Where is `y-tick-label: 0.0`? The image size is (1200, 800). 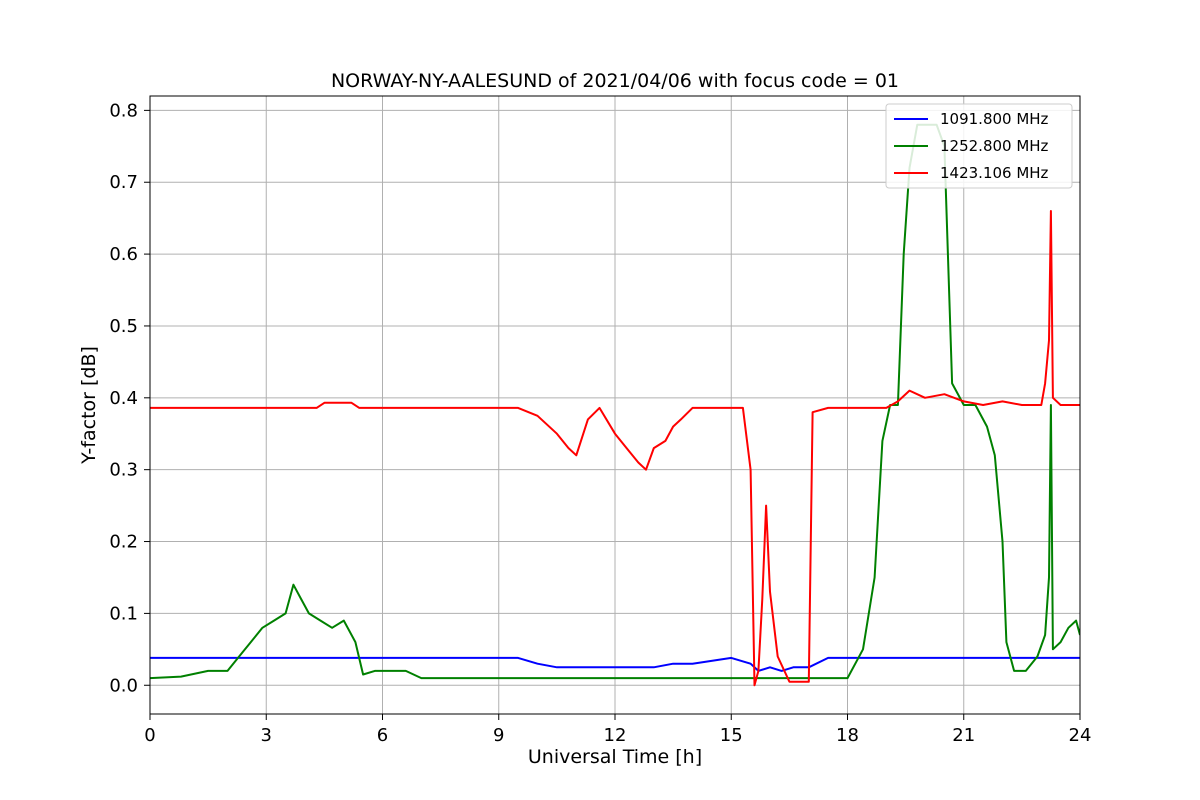
y-tick-label: 0.0 is located at coordinates (123, 685).